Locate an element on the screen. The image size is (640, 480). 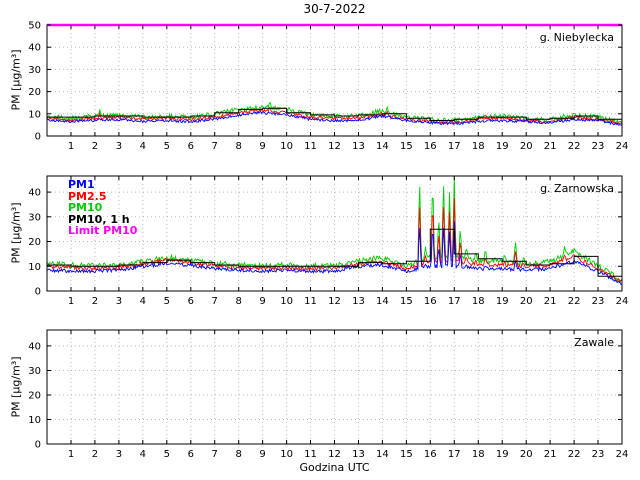
x-axis-label: Godzina UTC is located at coordinates (334, 467).